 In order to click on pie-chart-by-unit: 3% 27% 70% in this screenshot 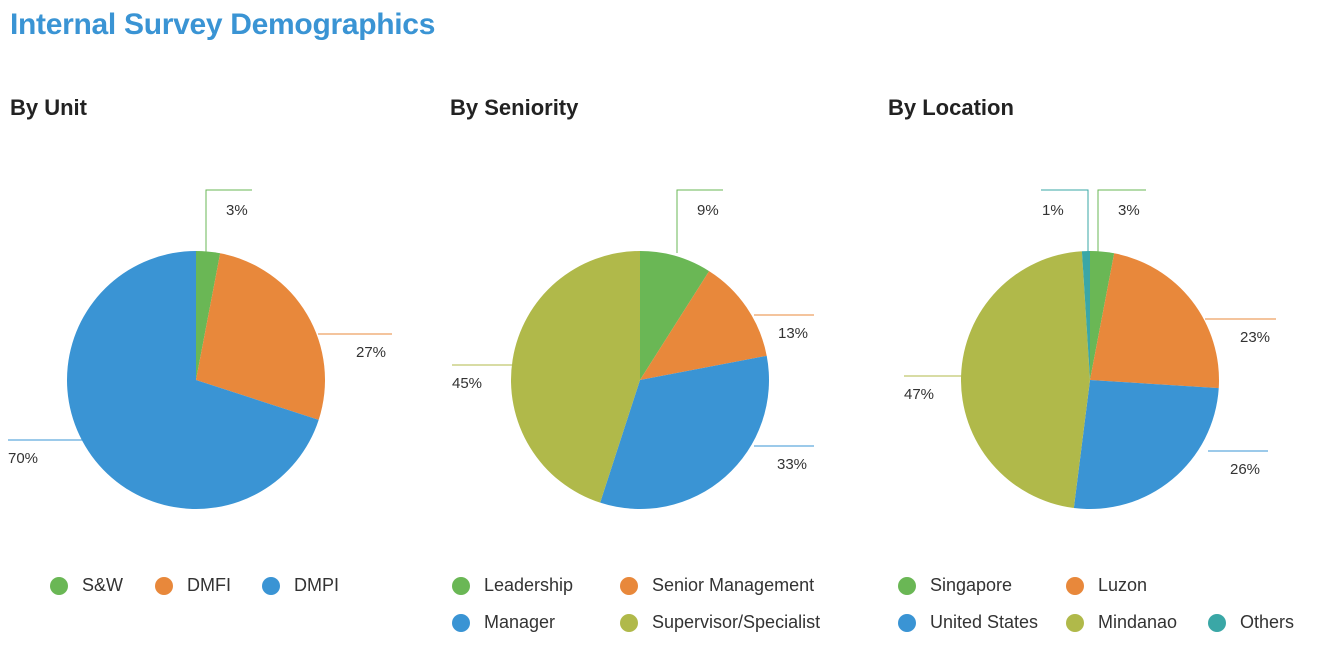, I will do `click(200, 349)`.